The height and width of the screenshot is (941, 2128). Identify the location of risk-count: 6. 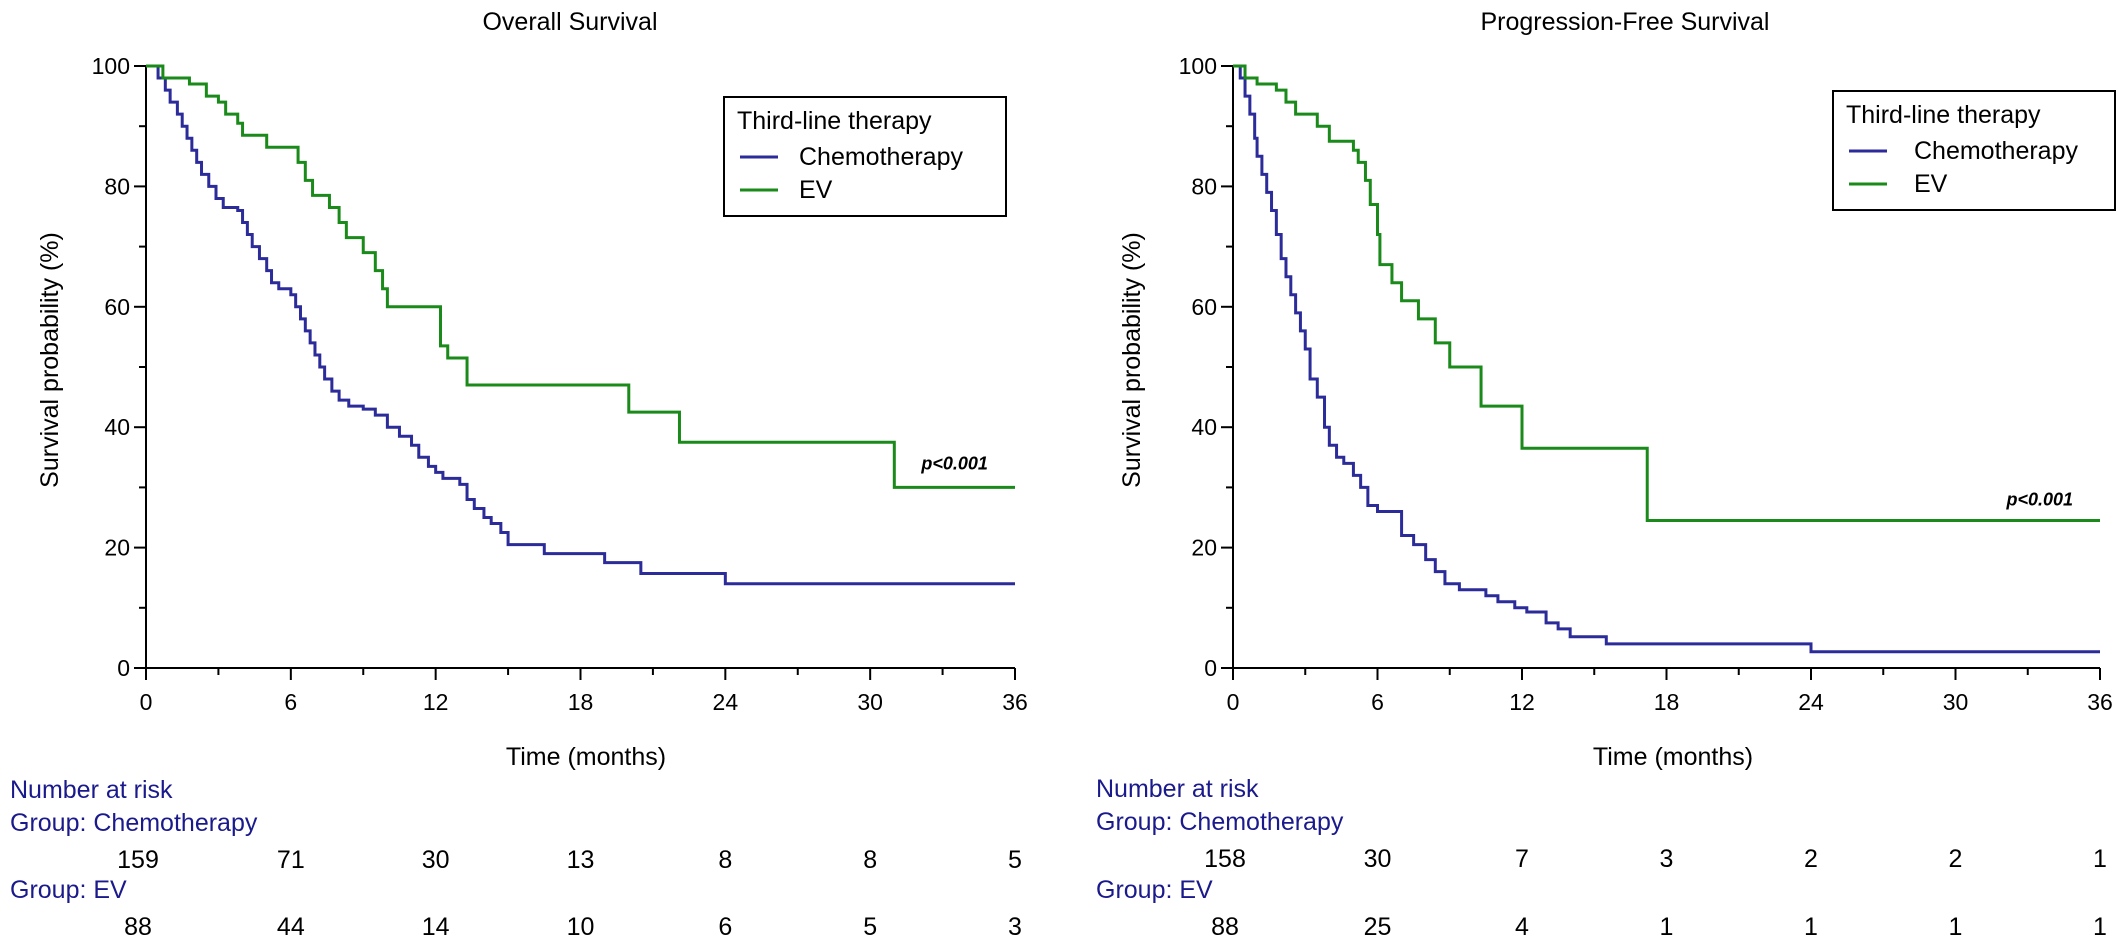
(725, 927).